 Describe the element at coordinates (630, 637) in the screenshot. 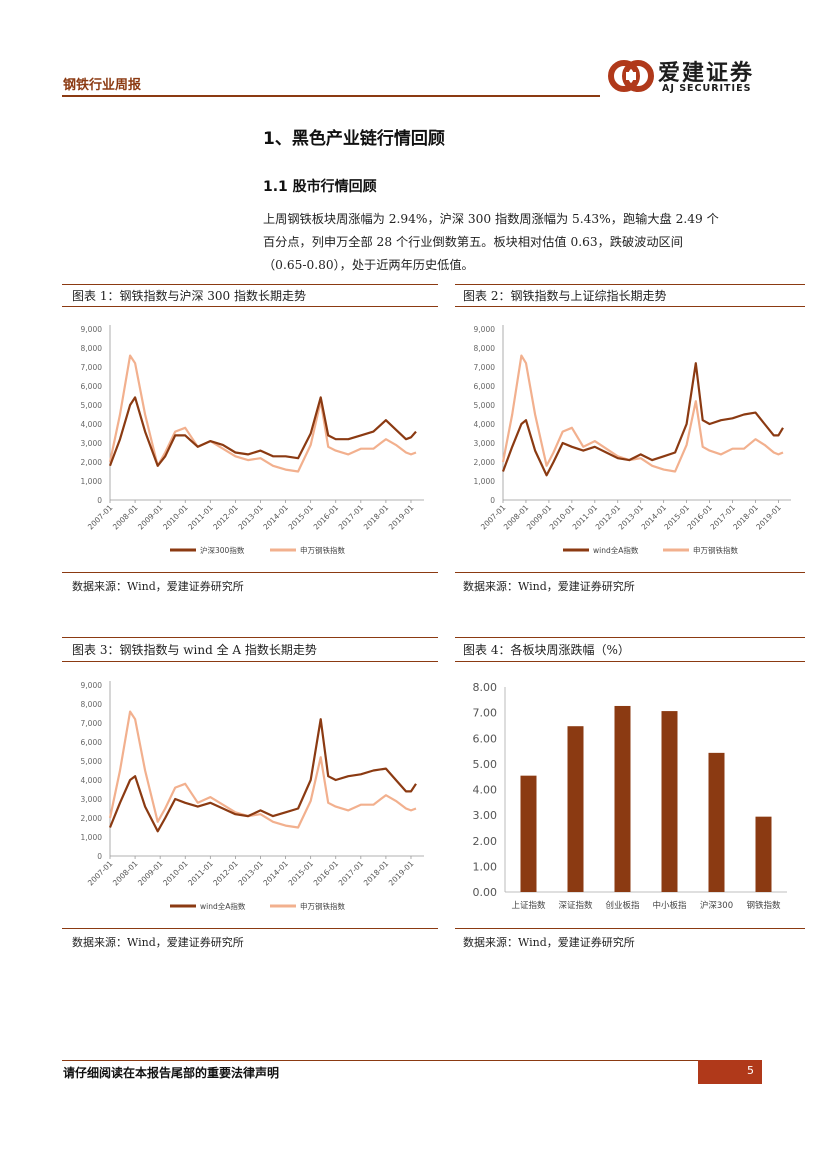

I see `figure-4-top-rule` at that location.